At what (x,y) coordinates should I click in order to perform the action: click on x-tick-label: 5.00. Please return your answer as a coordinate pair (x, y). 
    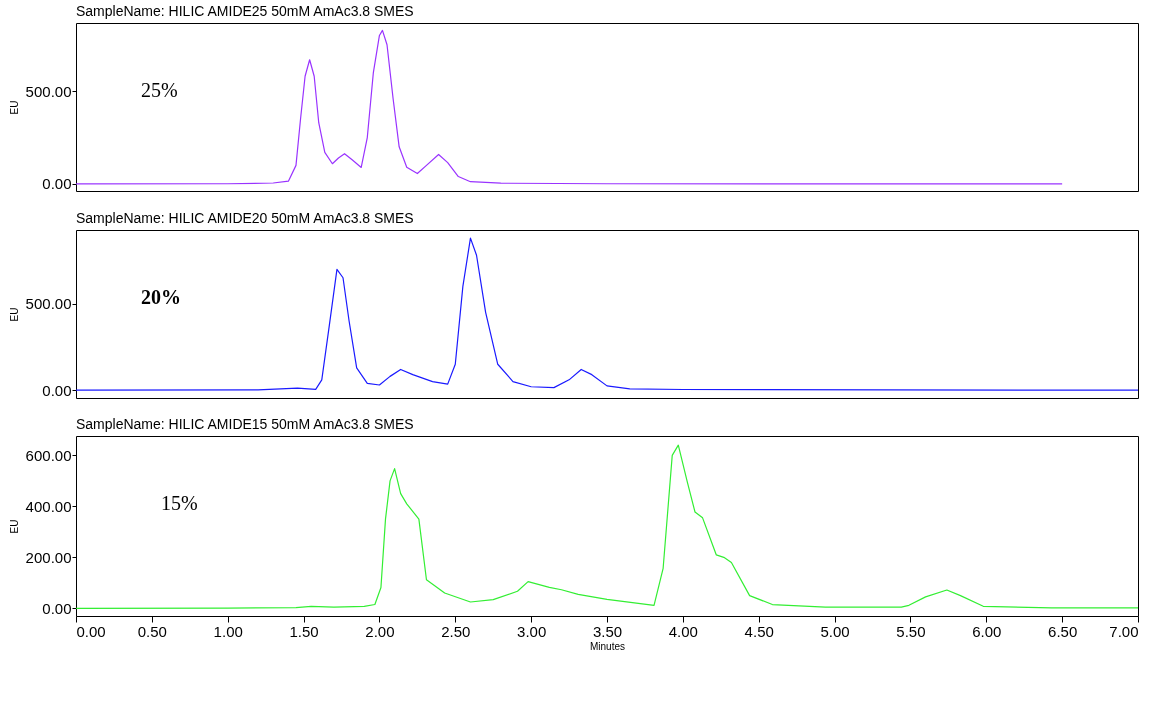
    Looking at the image, I should click on (835, 631).